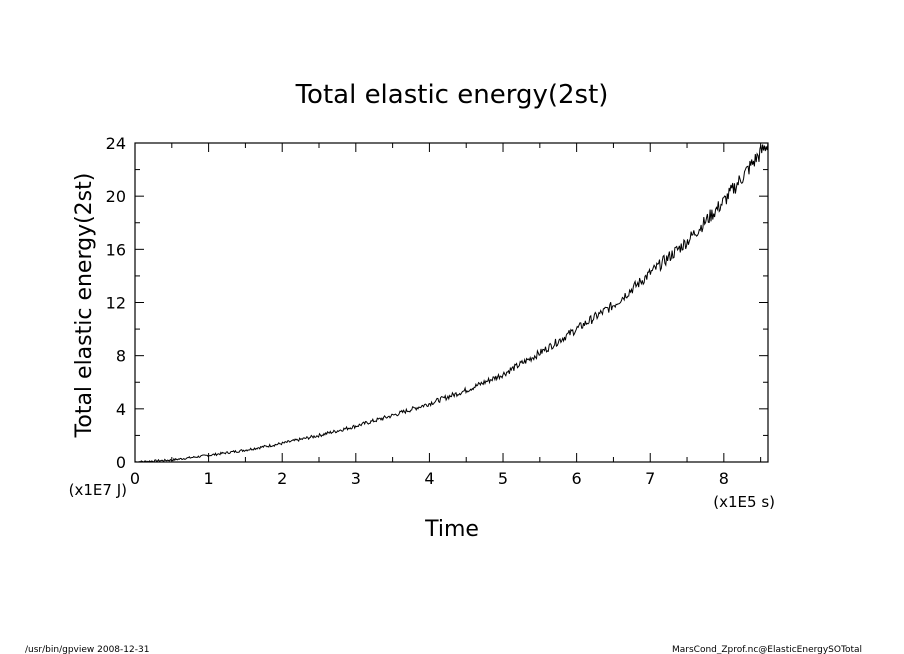 Image resolution: width=904 pixels, height=654 pixels. Describe the element at coordinates (84, 306) in the screenshot. I see `y-axis-label: Total elastic energy(2st)` at that location.